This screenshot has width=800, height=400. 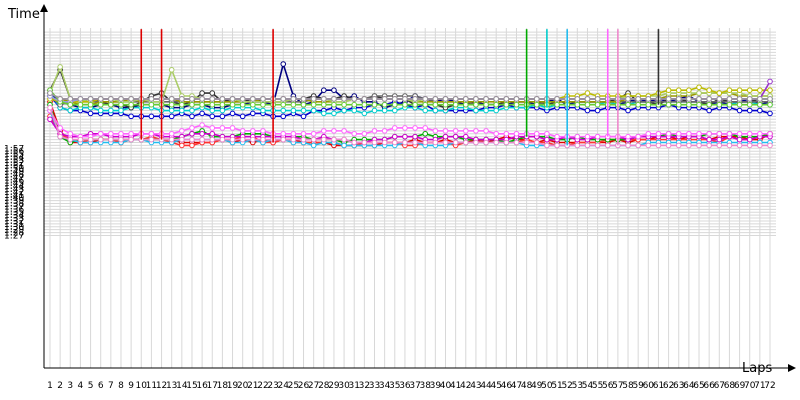 I want to click on x-tick-label: 51, so click(x=556, y=386).